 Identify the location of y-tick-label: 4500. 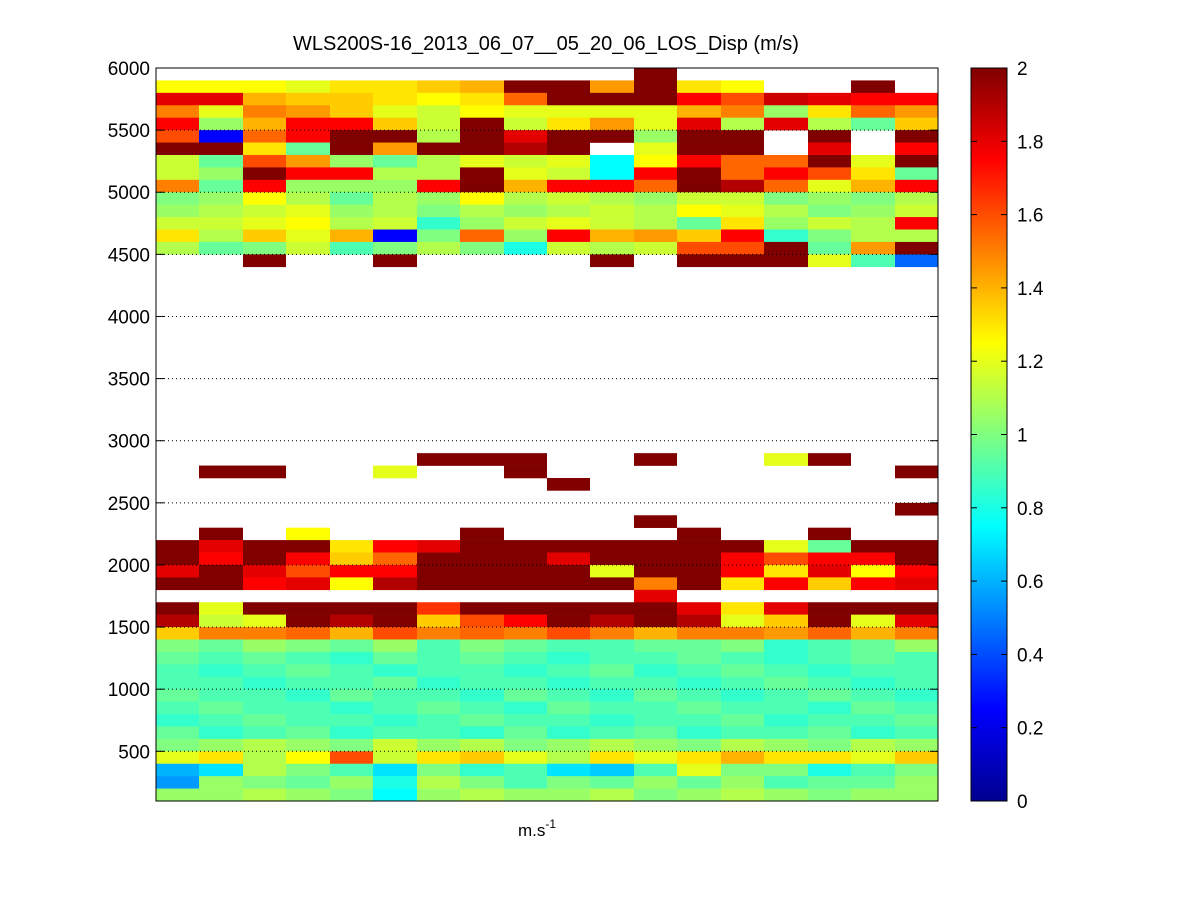
(129, 255).